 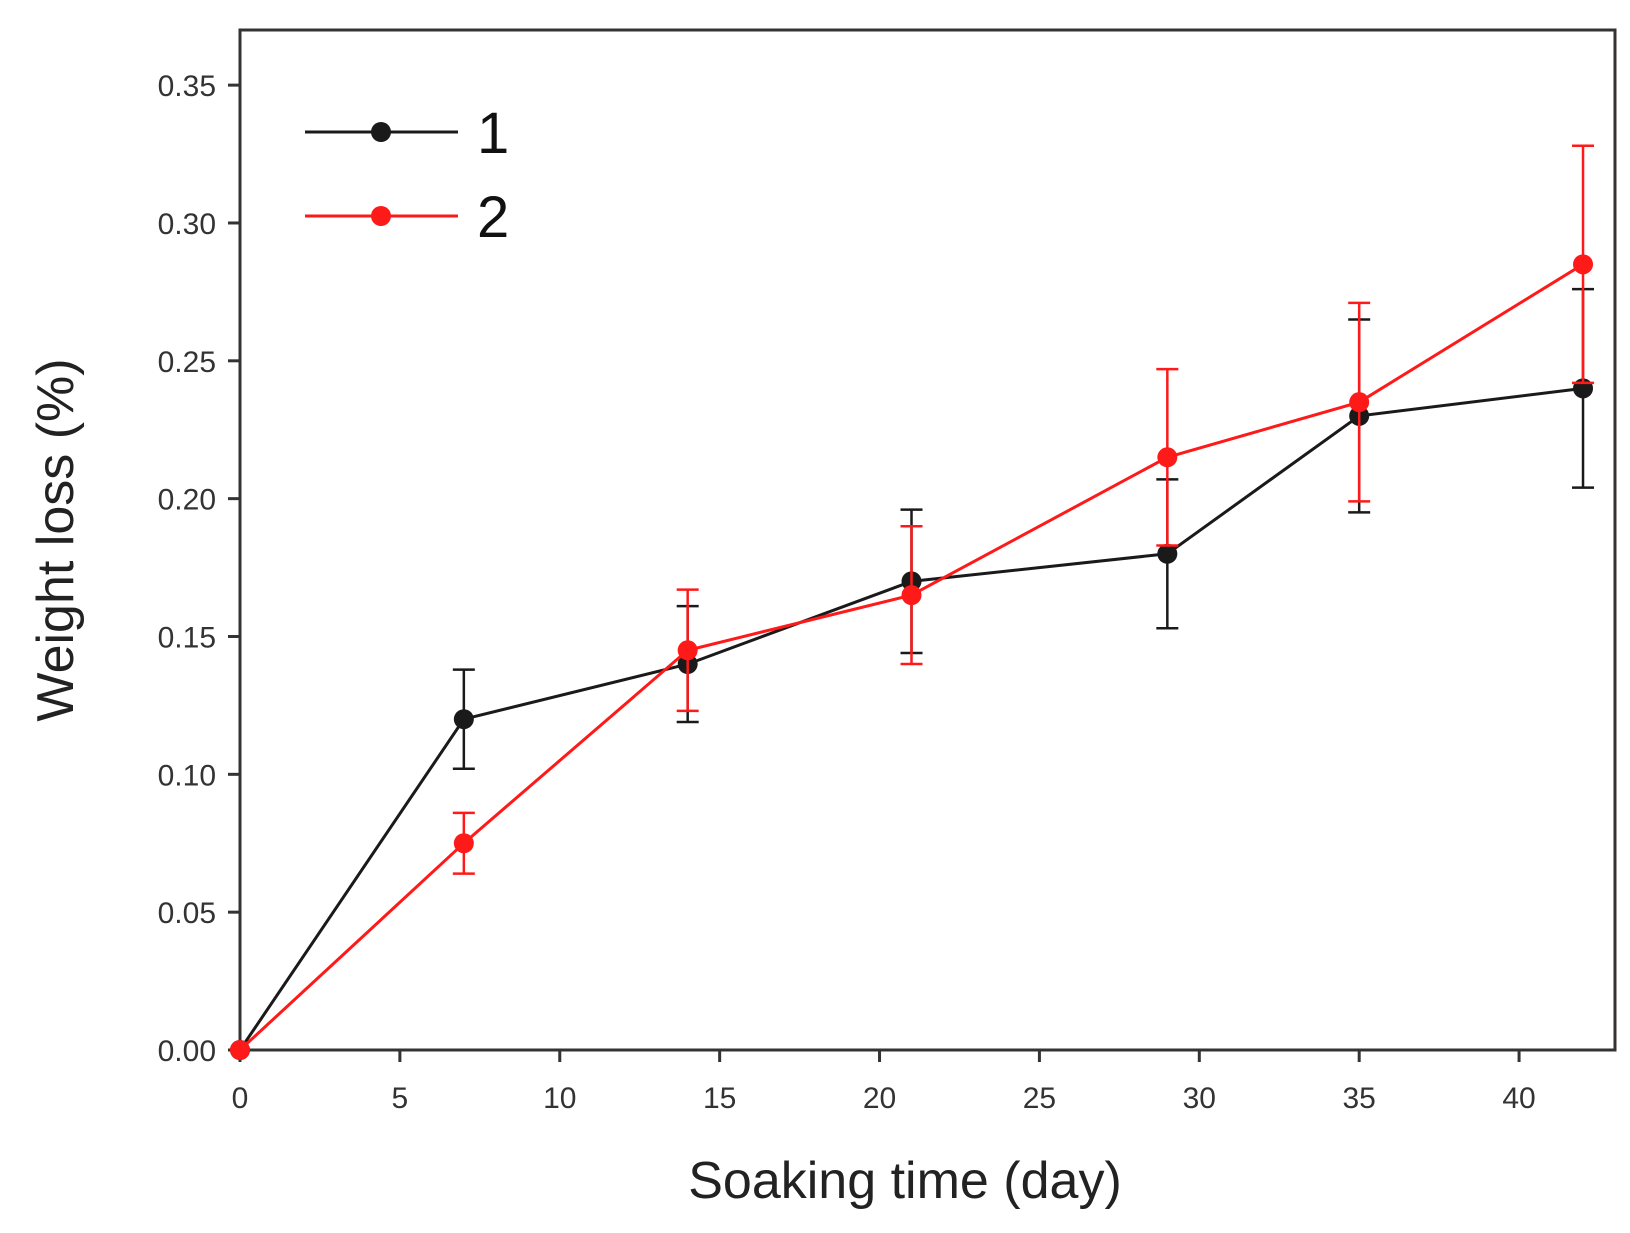 I want to click on y-tick-label: 0.10, so click(x=187, y=775).